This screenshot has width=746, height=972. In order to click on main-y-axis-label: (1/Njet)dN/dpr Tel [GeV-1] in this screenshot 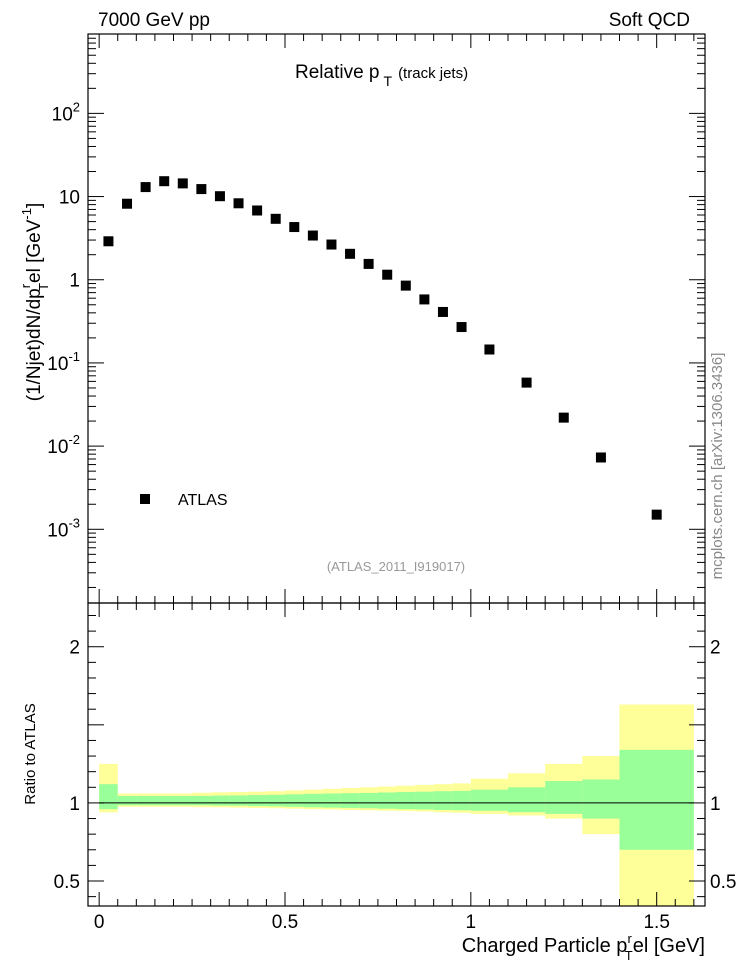, I will do `click(34, 302)`.